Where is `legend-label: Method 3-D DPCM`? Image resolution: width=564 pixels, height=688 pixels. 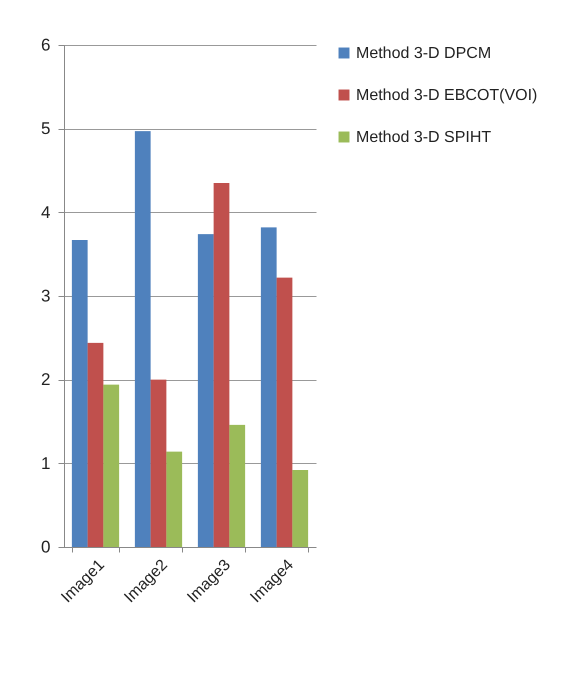
legend-label: Method 3-D DPCM is located at coordinates (424, 53).